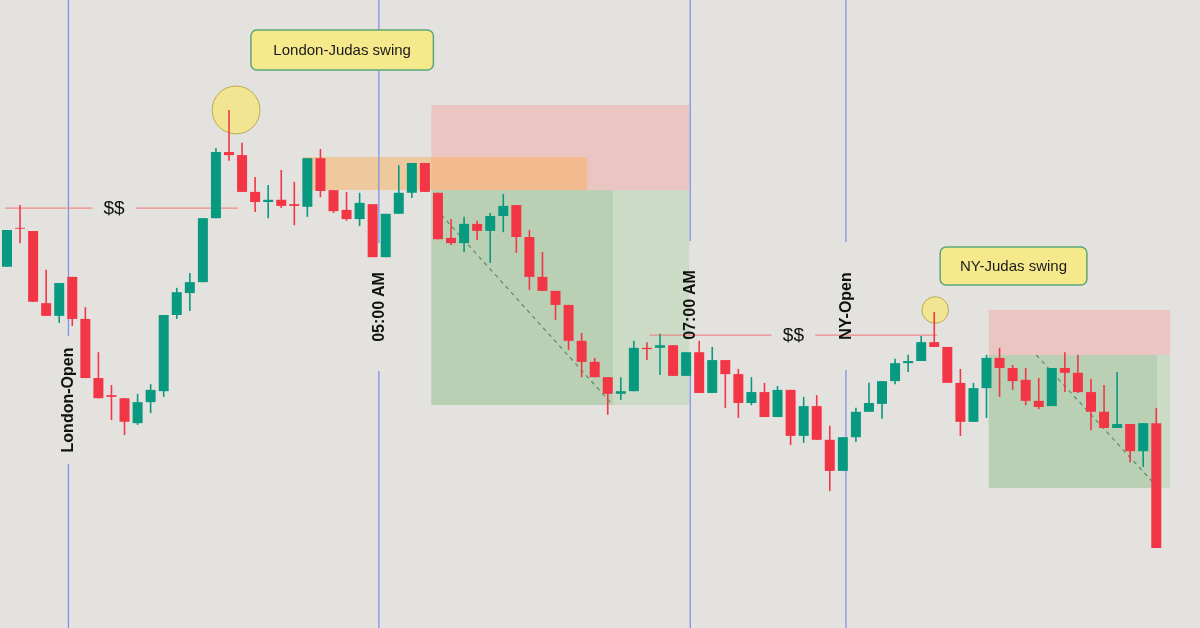 This screenshot has width=1200, height=628. What do you see at coordinates (690, 305) in the screenshot?
I see `annotation: 07:00 AM` at bounding box center [690, 305].